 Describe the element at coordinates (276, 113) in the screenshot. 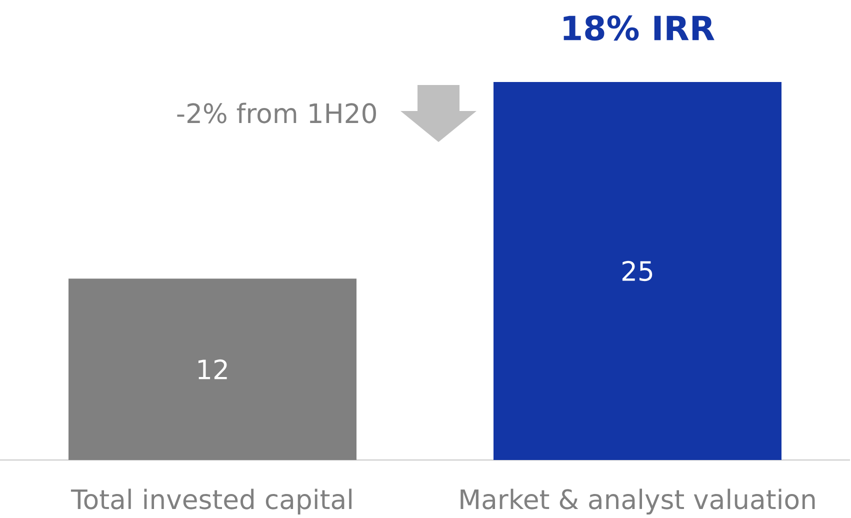

I see `annotation: -2% from 1H20` at that location.